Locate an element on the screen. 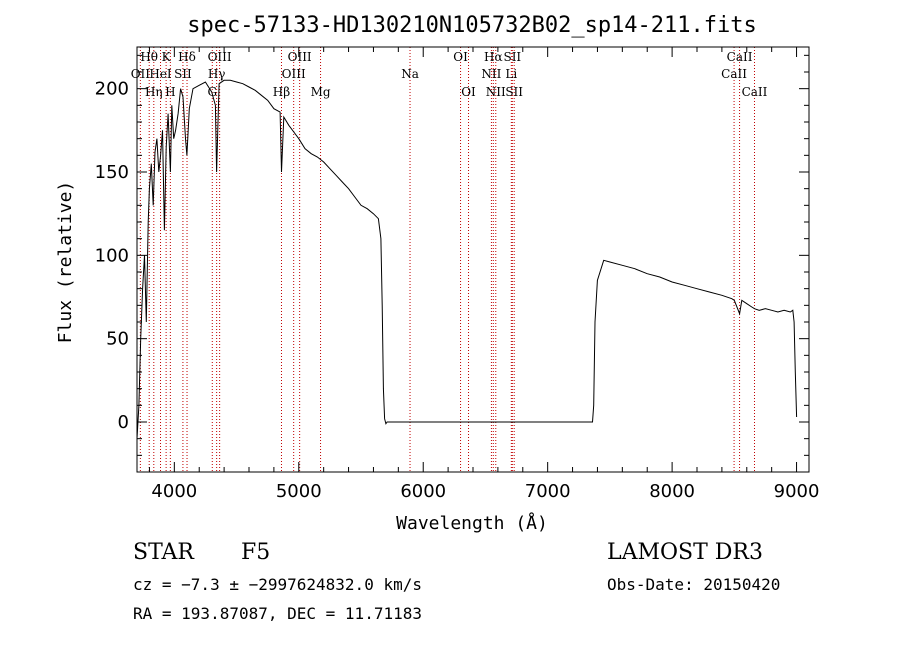 Image resolution: width=900 pixels, height=649 pixels. survey-name: LAMOST DR3 is located at coordinates (685, 552).